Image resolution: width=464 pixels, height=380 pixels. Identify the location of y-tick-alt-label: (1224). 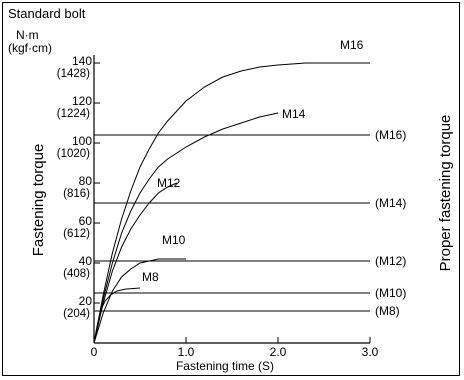
(73, 114).